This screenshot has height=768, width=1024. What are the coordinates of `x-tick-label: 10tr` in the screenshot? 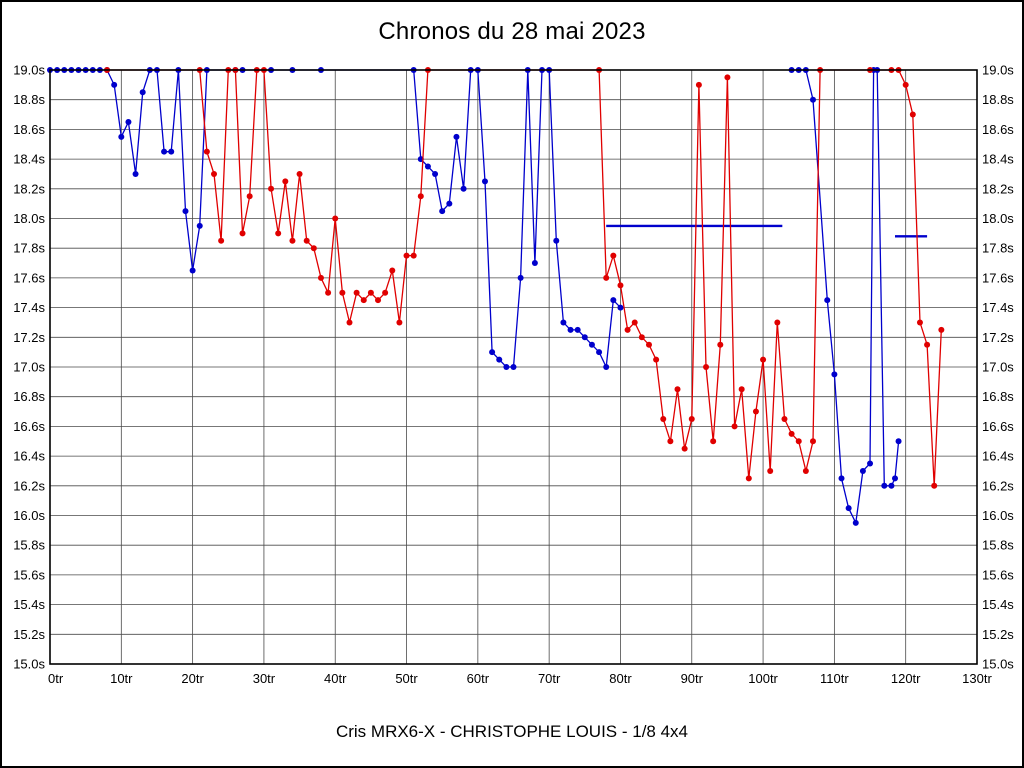 It's located at (121, 678).